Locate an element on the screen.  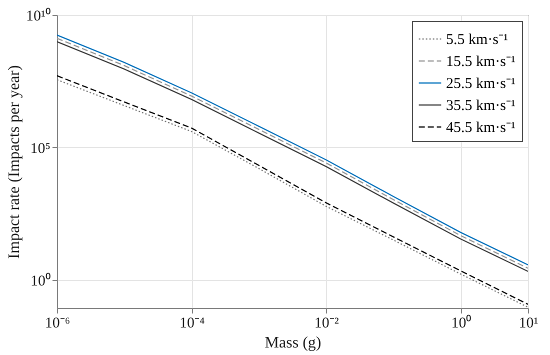
legend-label: 15.5 km·s⁻¹ is located at coordinates (481, 62).